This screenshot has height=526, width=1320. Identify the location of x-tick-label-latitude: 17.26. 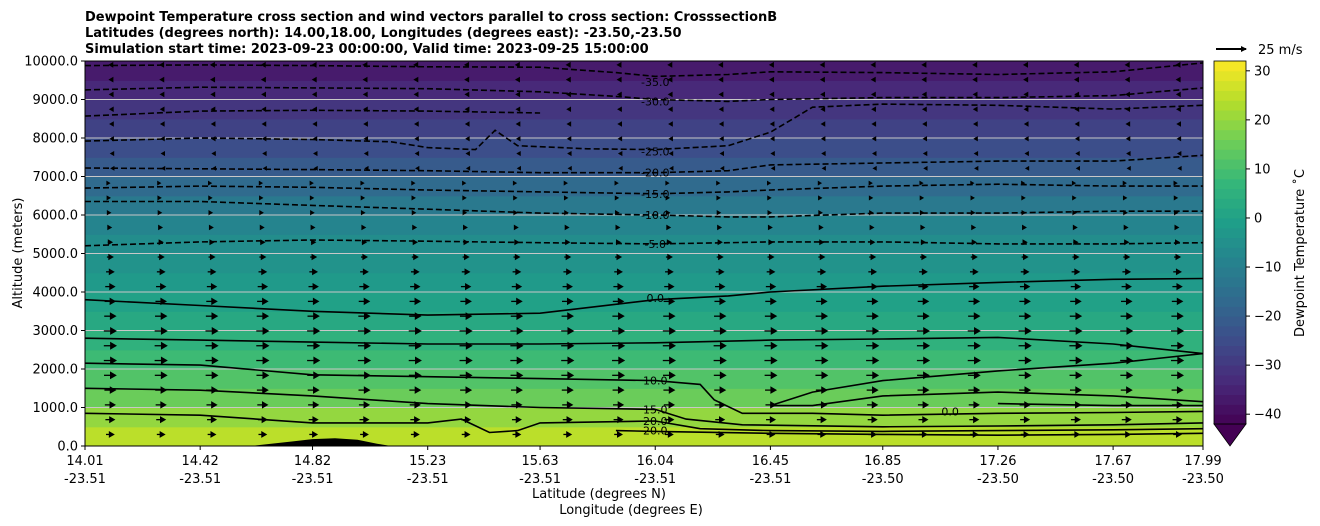
(997, 461).